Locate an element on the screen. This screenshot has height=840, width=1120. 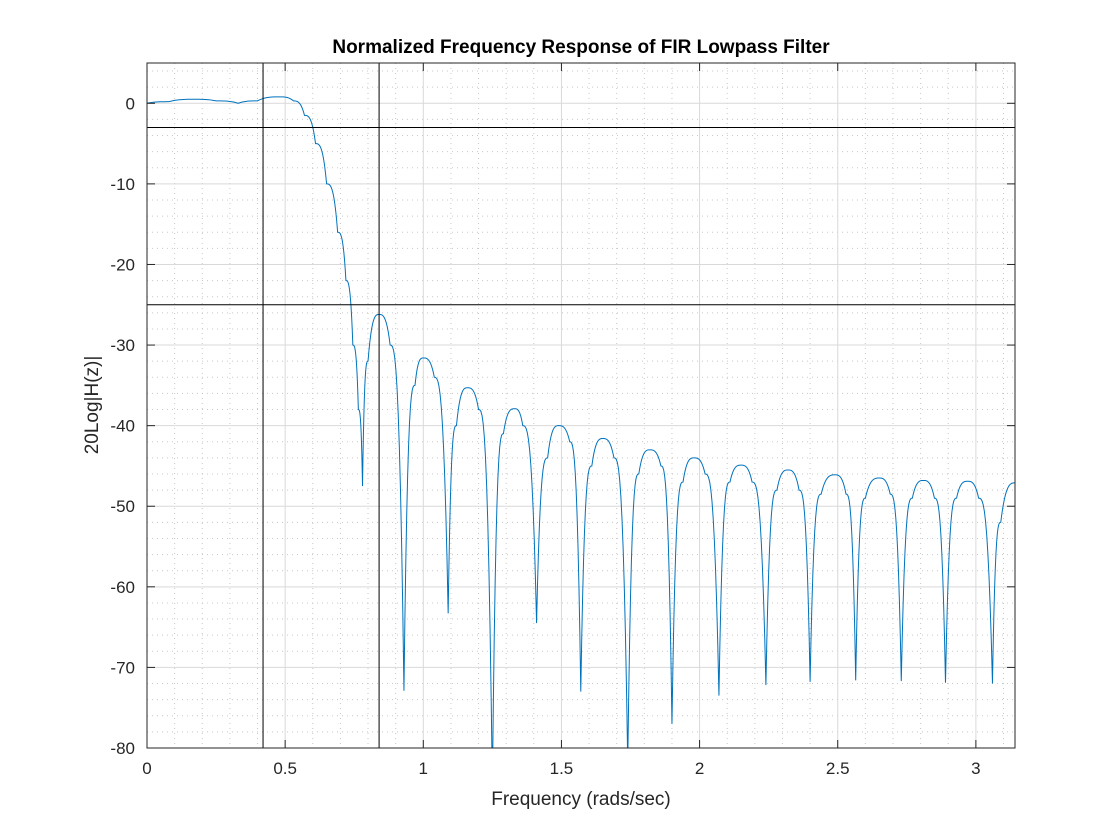
x-tick-label: 0.5 is located at coordinates (285, 768).